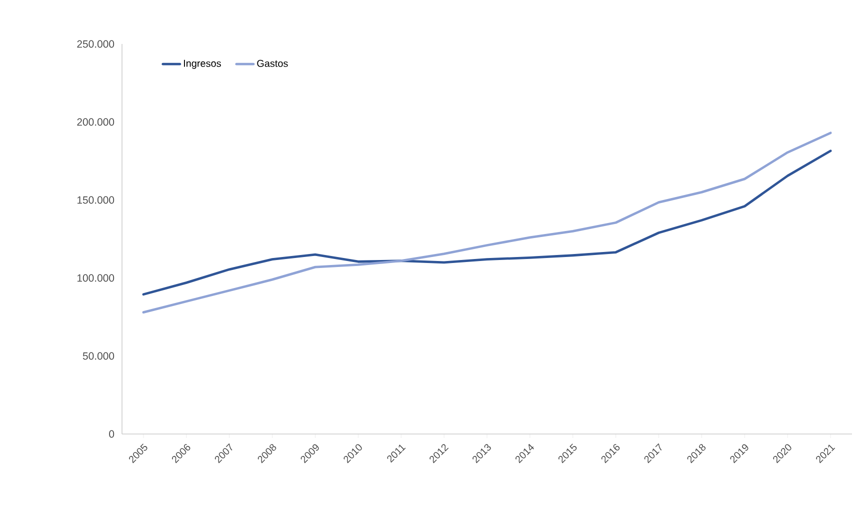 The height and width of the screenshot is (529, 863). What do you see at coordinates (95, 200) in the screenshot?
I see `y-tick-label: 150.000` at bounding box center [95, 200].